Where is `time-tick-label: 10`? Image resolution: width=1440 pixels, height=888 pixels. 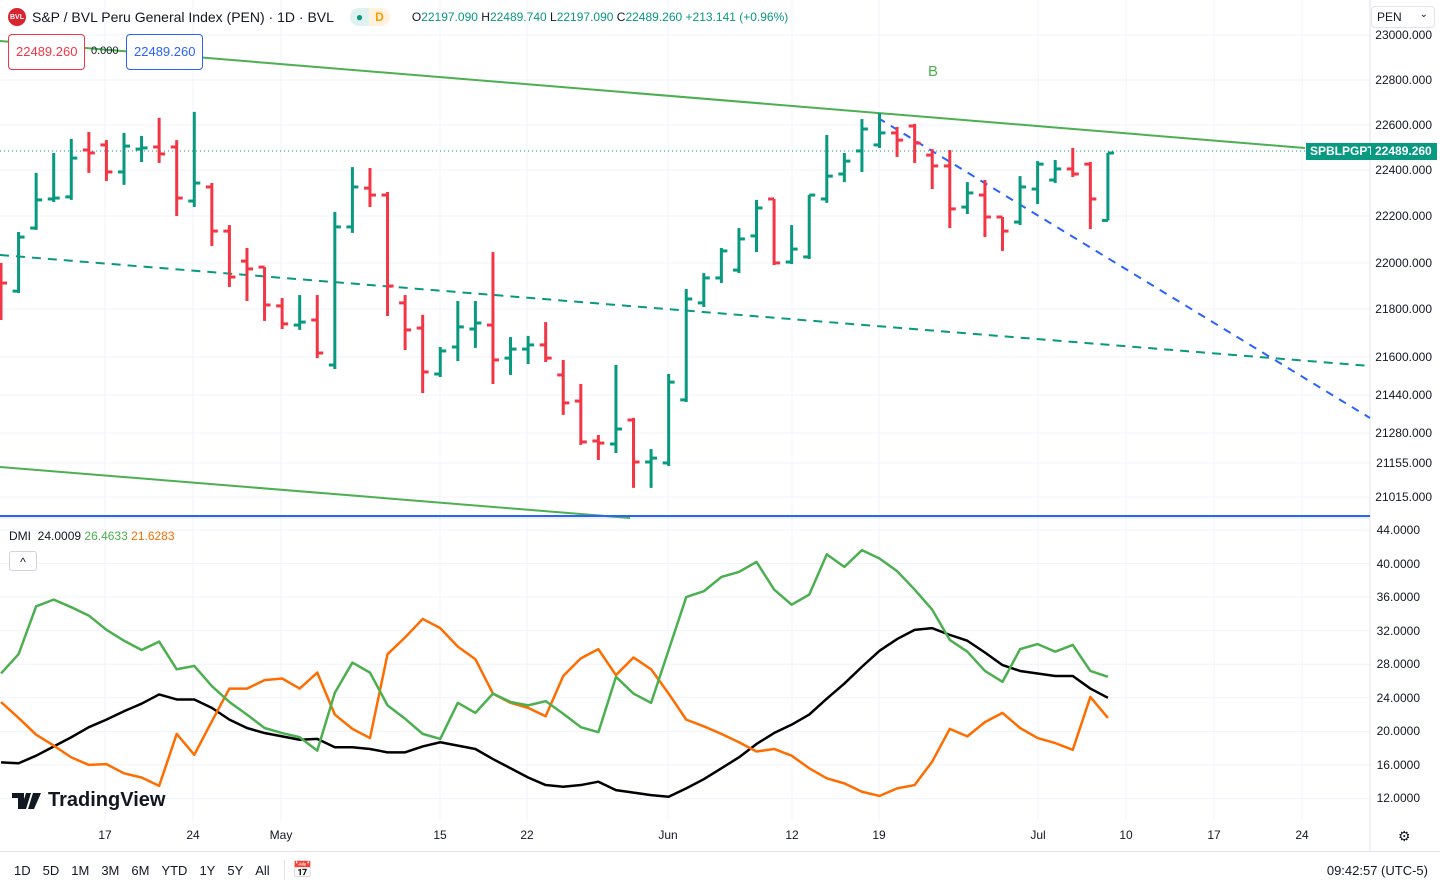
time-tick-label: 10 is located at coordinates (1126, 835).